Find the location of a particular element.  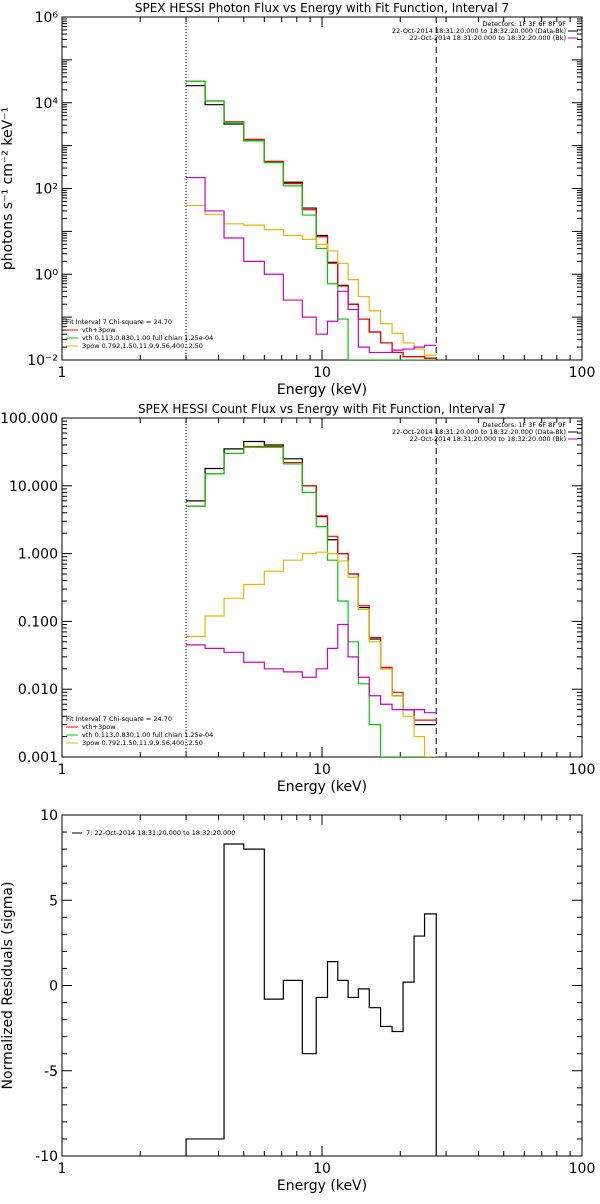

y-tick-label: -10 is located at coordinates (46, 1157).